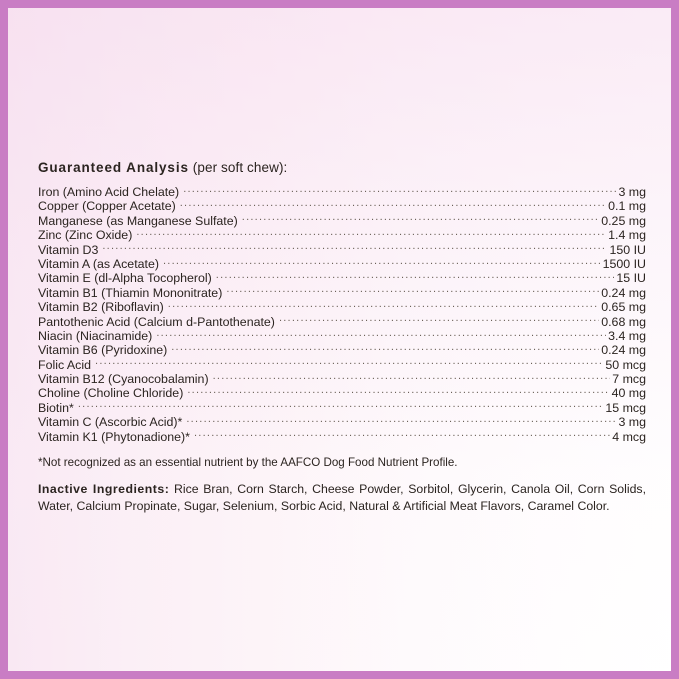  I want to click on nutrient-value: 0.25 mg, so click(623, 220).